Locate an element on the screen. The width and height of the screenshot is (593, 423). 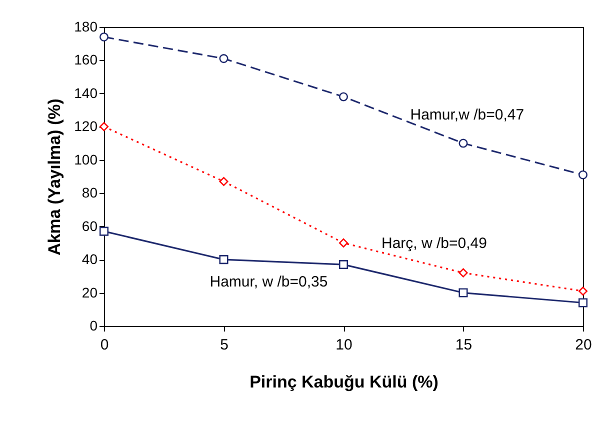
y-tick-label: 20 is located at coordinates (90, 292).